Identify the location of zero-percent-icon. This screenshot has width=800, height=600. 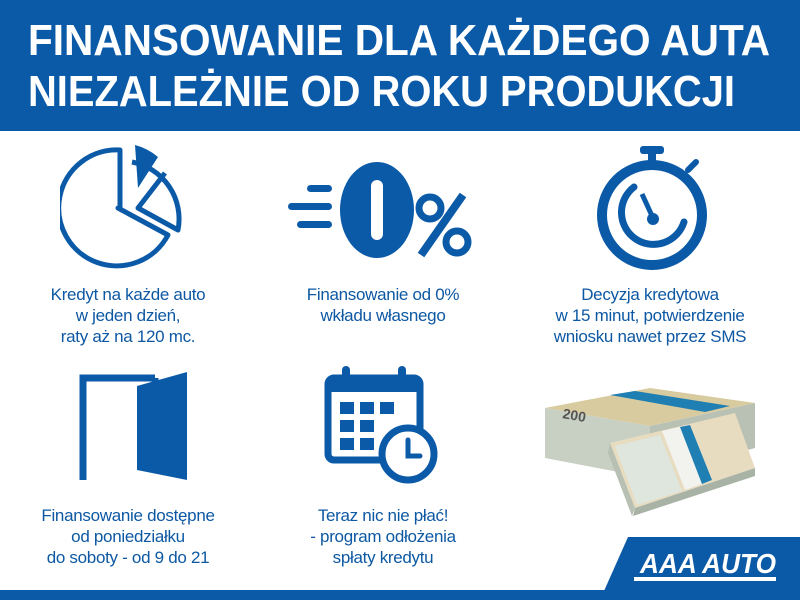
(380, 210).